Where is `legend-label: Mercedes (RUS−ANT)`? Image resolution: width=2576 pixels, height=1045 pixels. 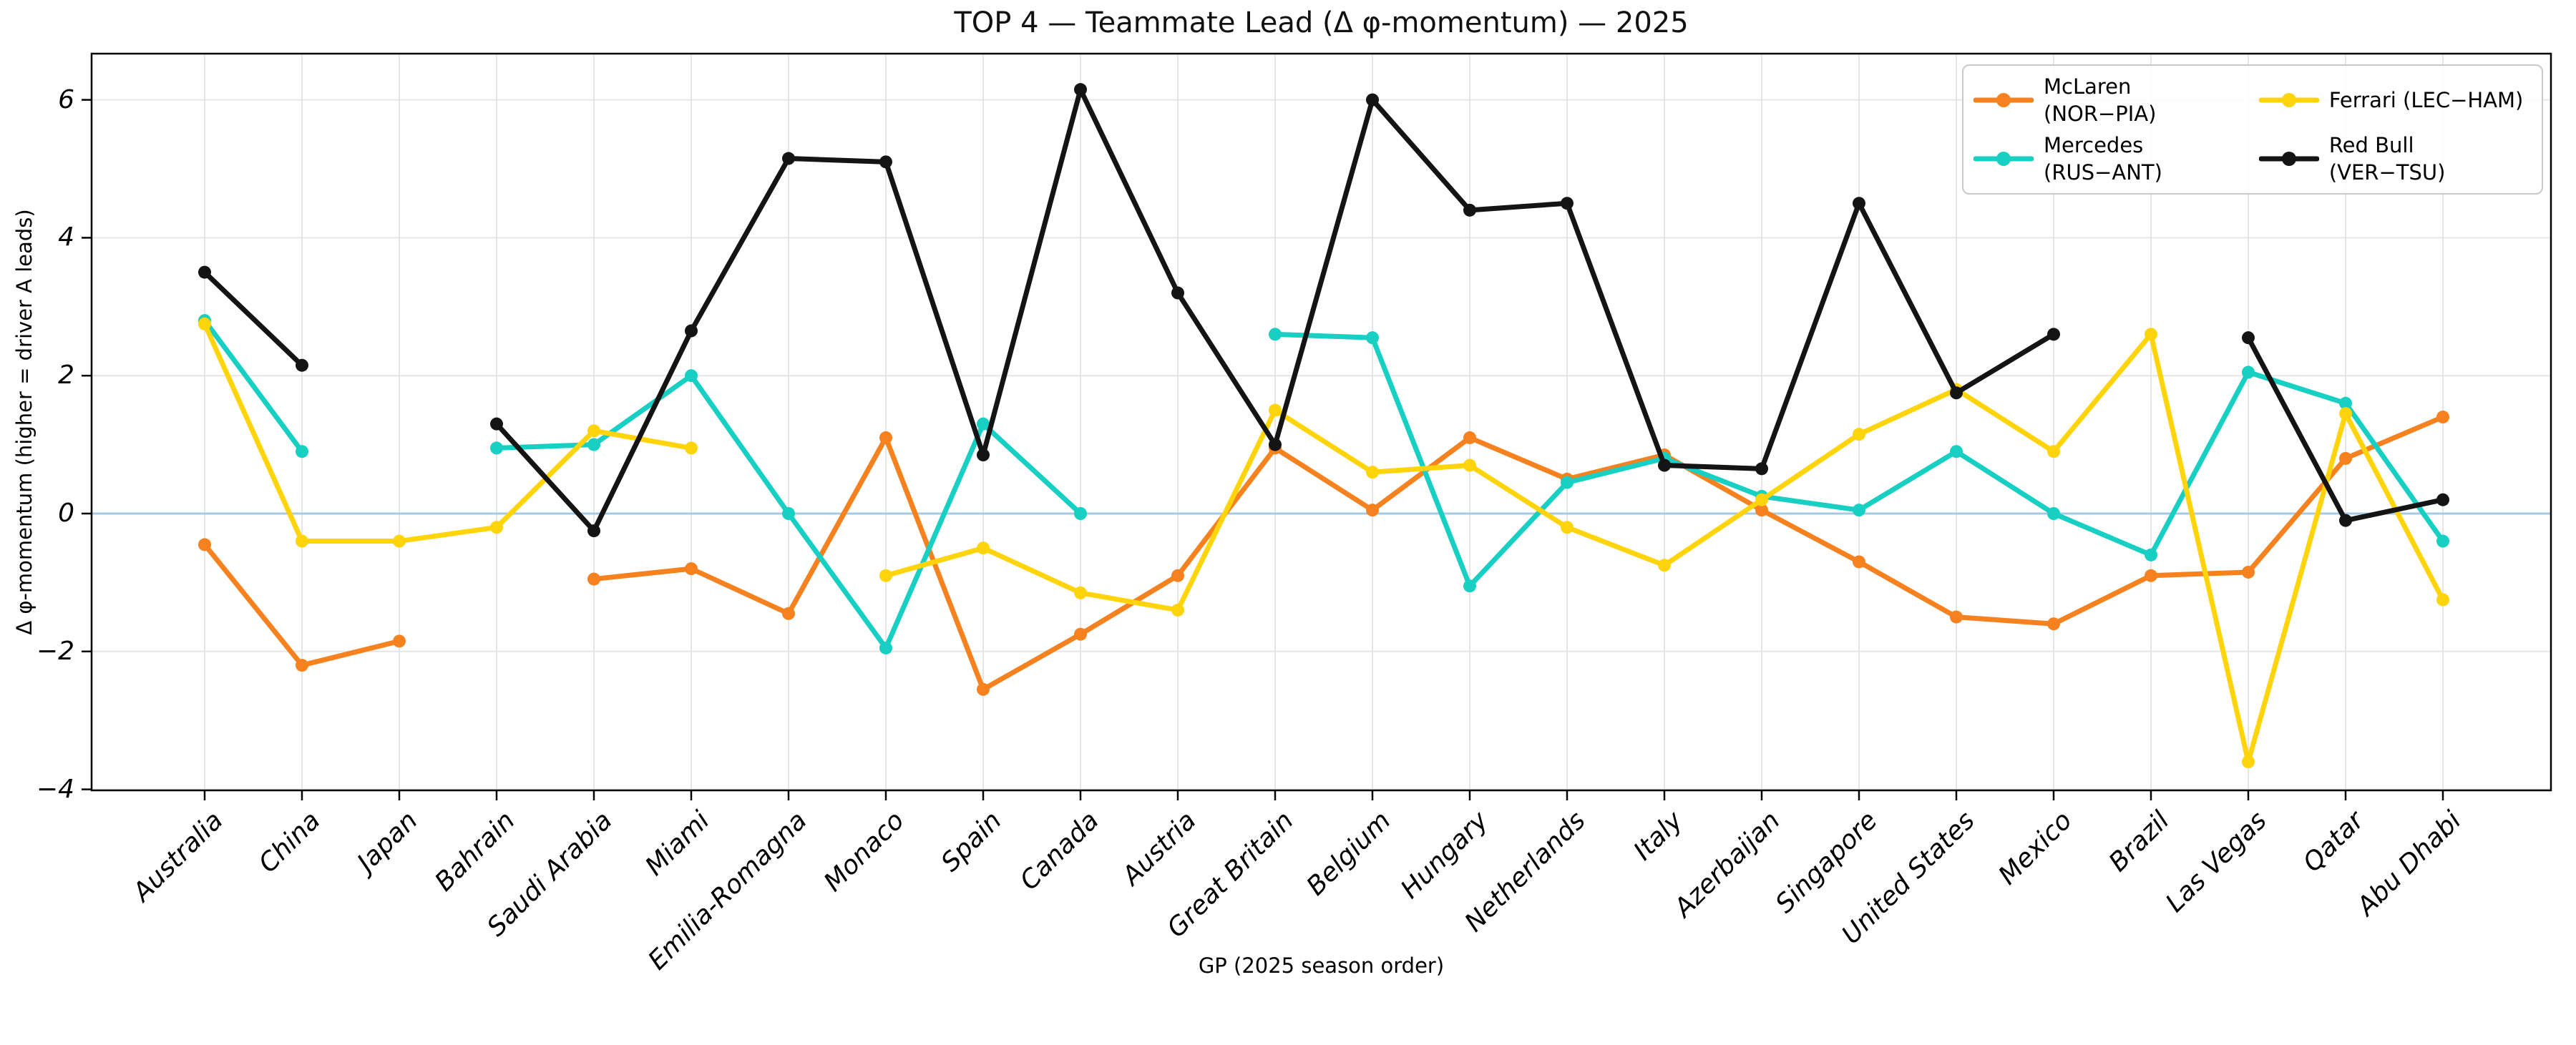
legend-label: Mercedes (RUS−ANT) is located at coordinates (2103, 159).